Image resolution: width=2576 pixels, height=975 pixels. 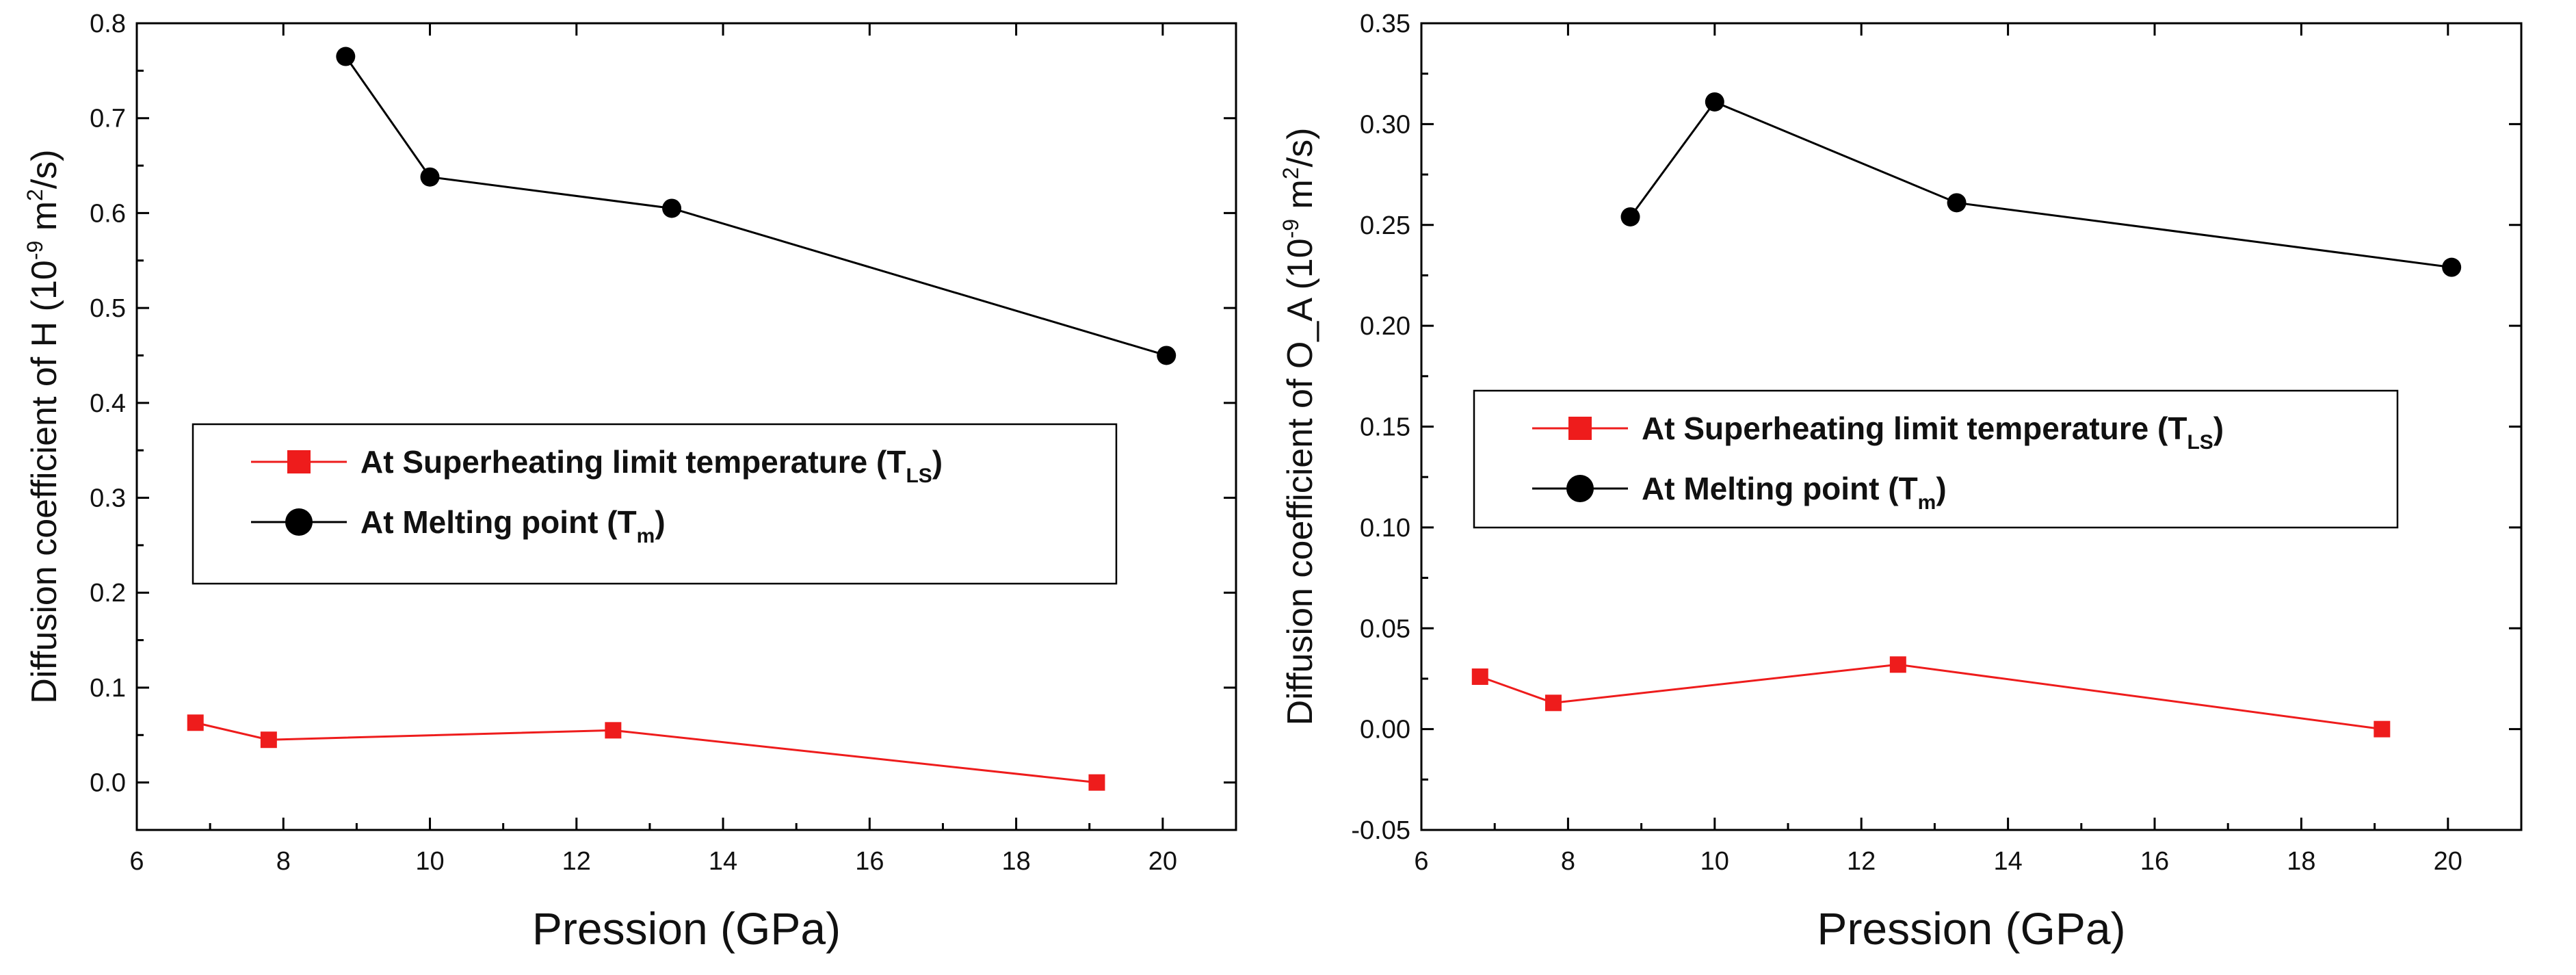 I want to click on y-tick-label: 0.5, so click(x=108, y=308).